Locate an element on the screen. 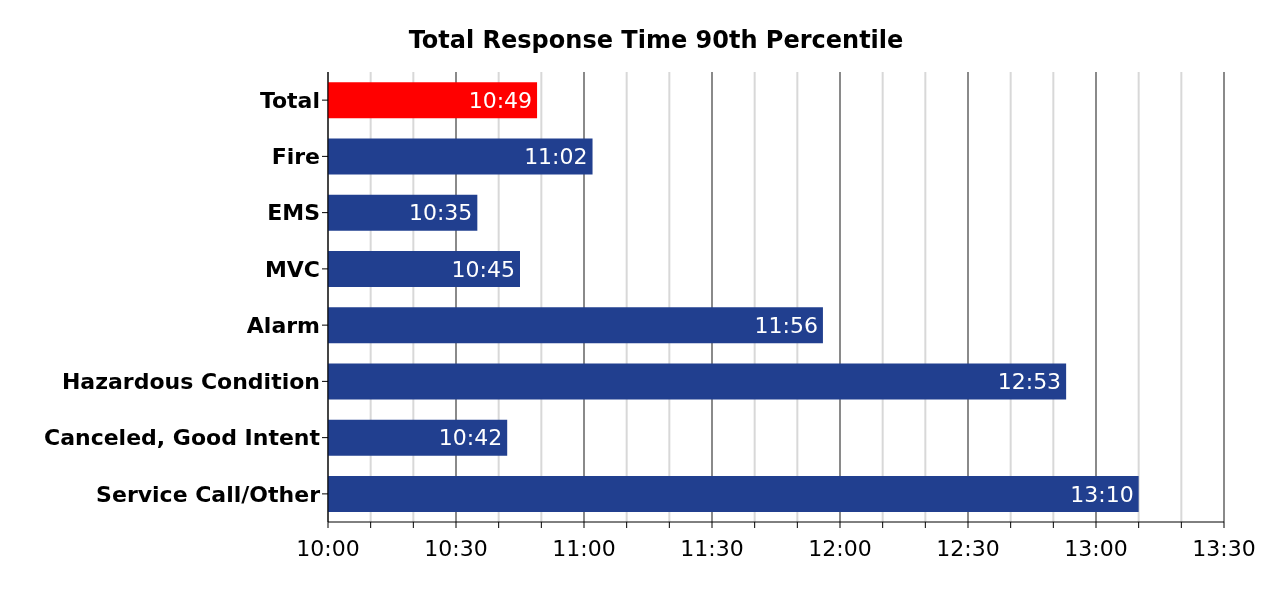 The width and height of the screenshot is (1272, 598). y-tick-label: Canceled, Good Intent is located at coordinates (182, 438).